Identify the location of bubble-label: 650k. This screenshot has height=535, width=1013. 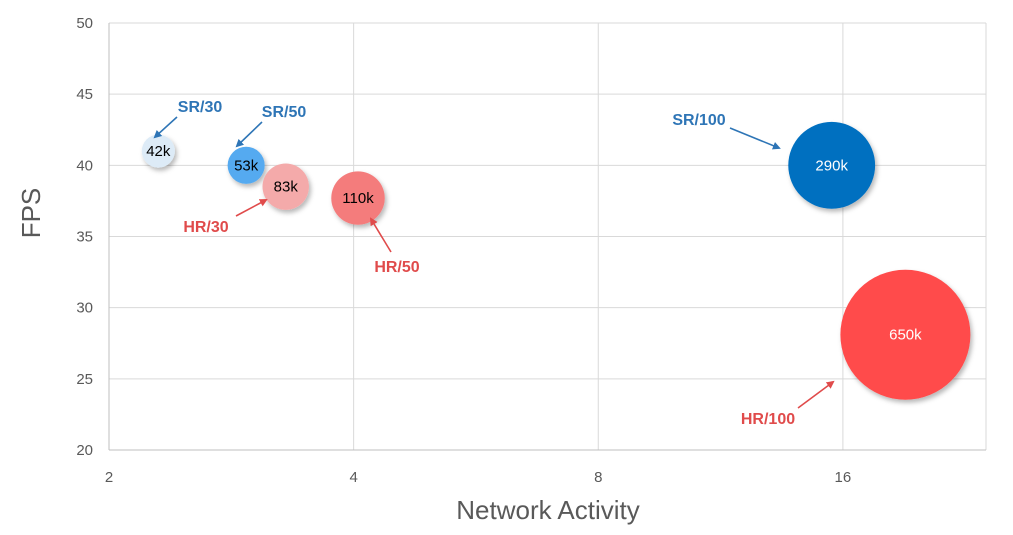
(905, 335).